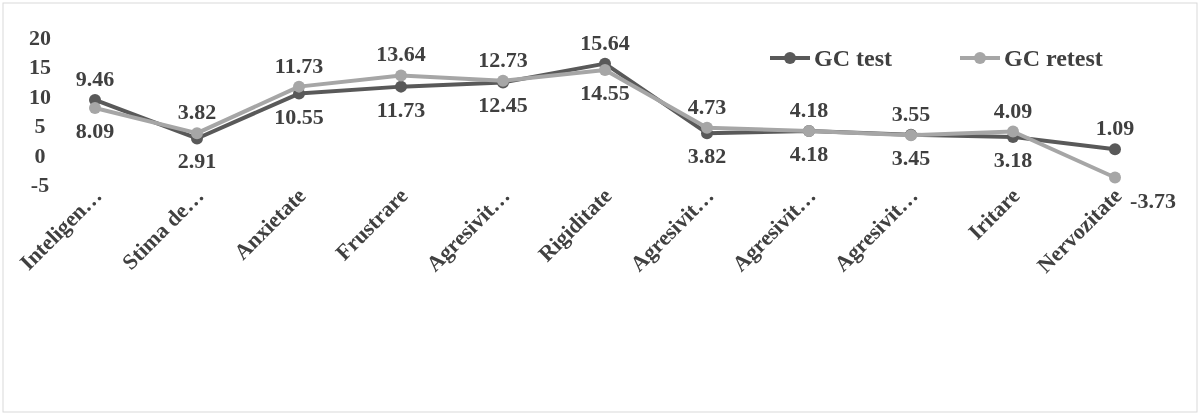 Image resolution: width=1200 pixels, height=415 pixels. Describe the element at coordinates (95, 131) in the screenshot. I see `data-label: 8.09` at that location.